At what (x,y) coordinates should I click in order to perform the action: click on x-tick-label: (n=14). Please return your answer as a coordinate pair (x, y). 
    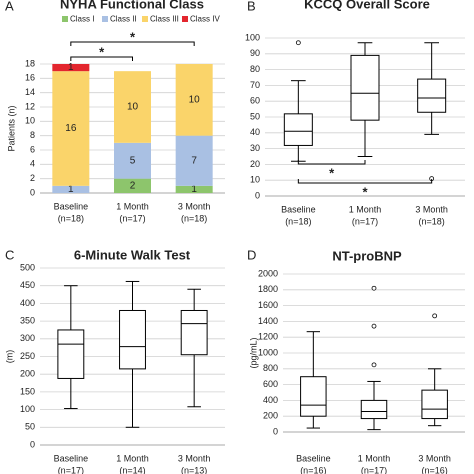
    Looking at the image, I should click on (132, 469).